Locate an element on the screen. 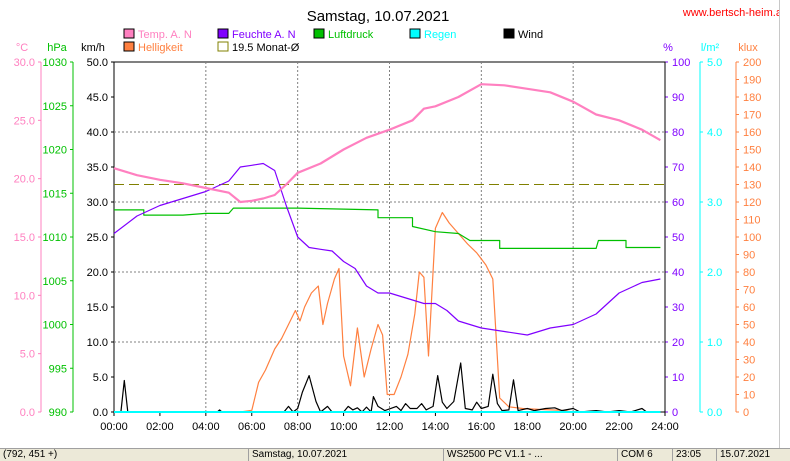 The width and height of the screenshot is (790, 461). light-tick-label: 170 is located at coordinates (752, 116).